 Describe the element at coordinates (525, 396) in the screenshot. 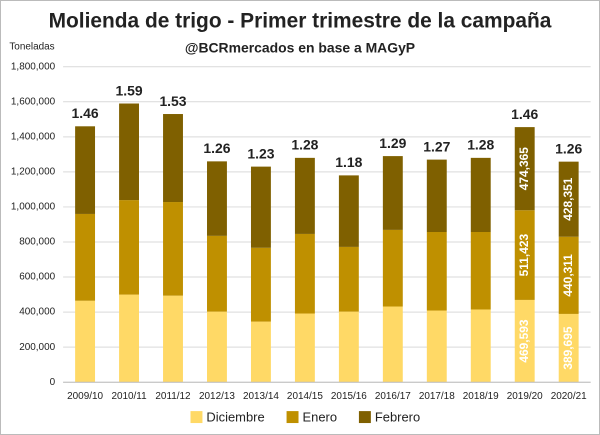

I see `x-tick-label: 2019/20` at that location.